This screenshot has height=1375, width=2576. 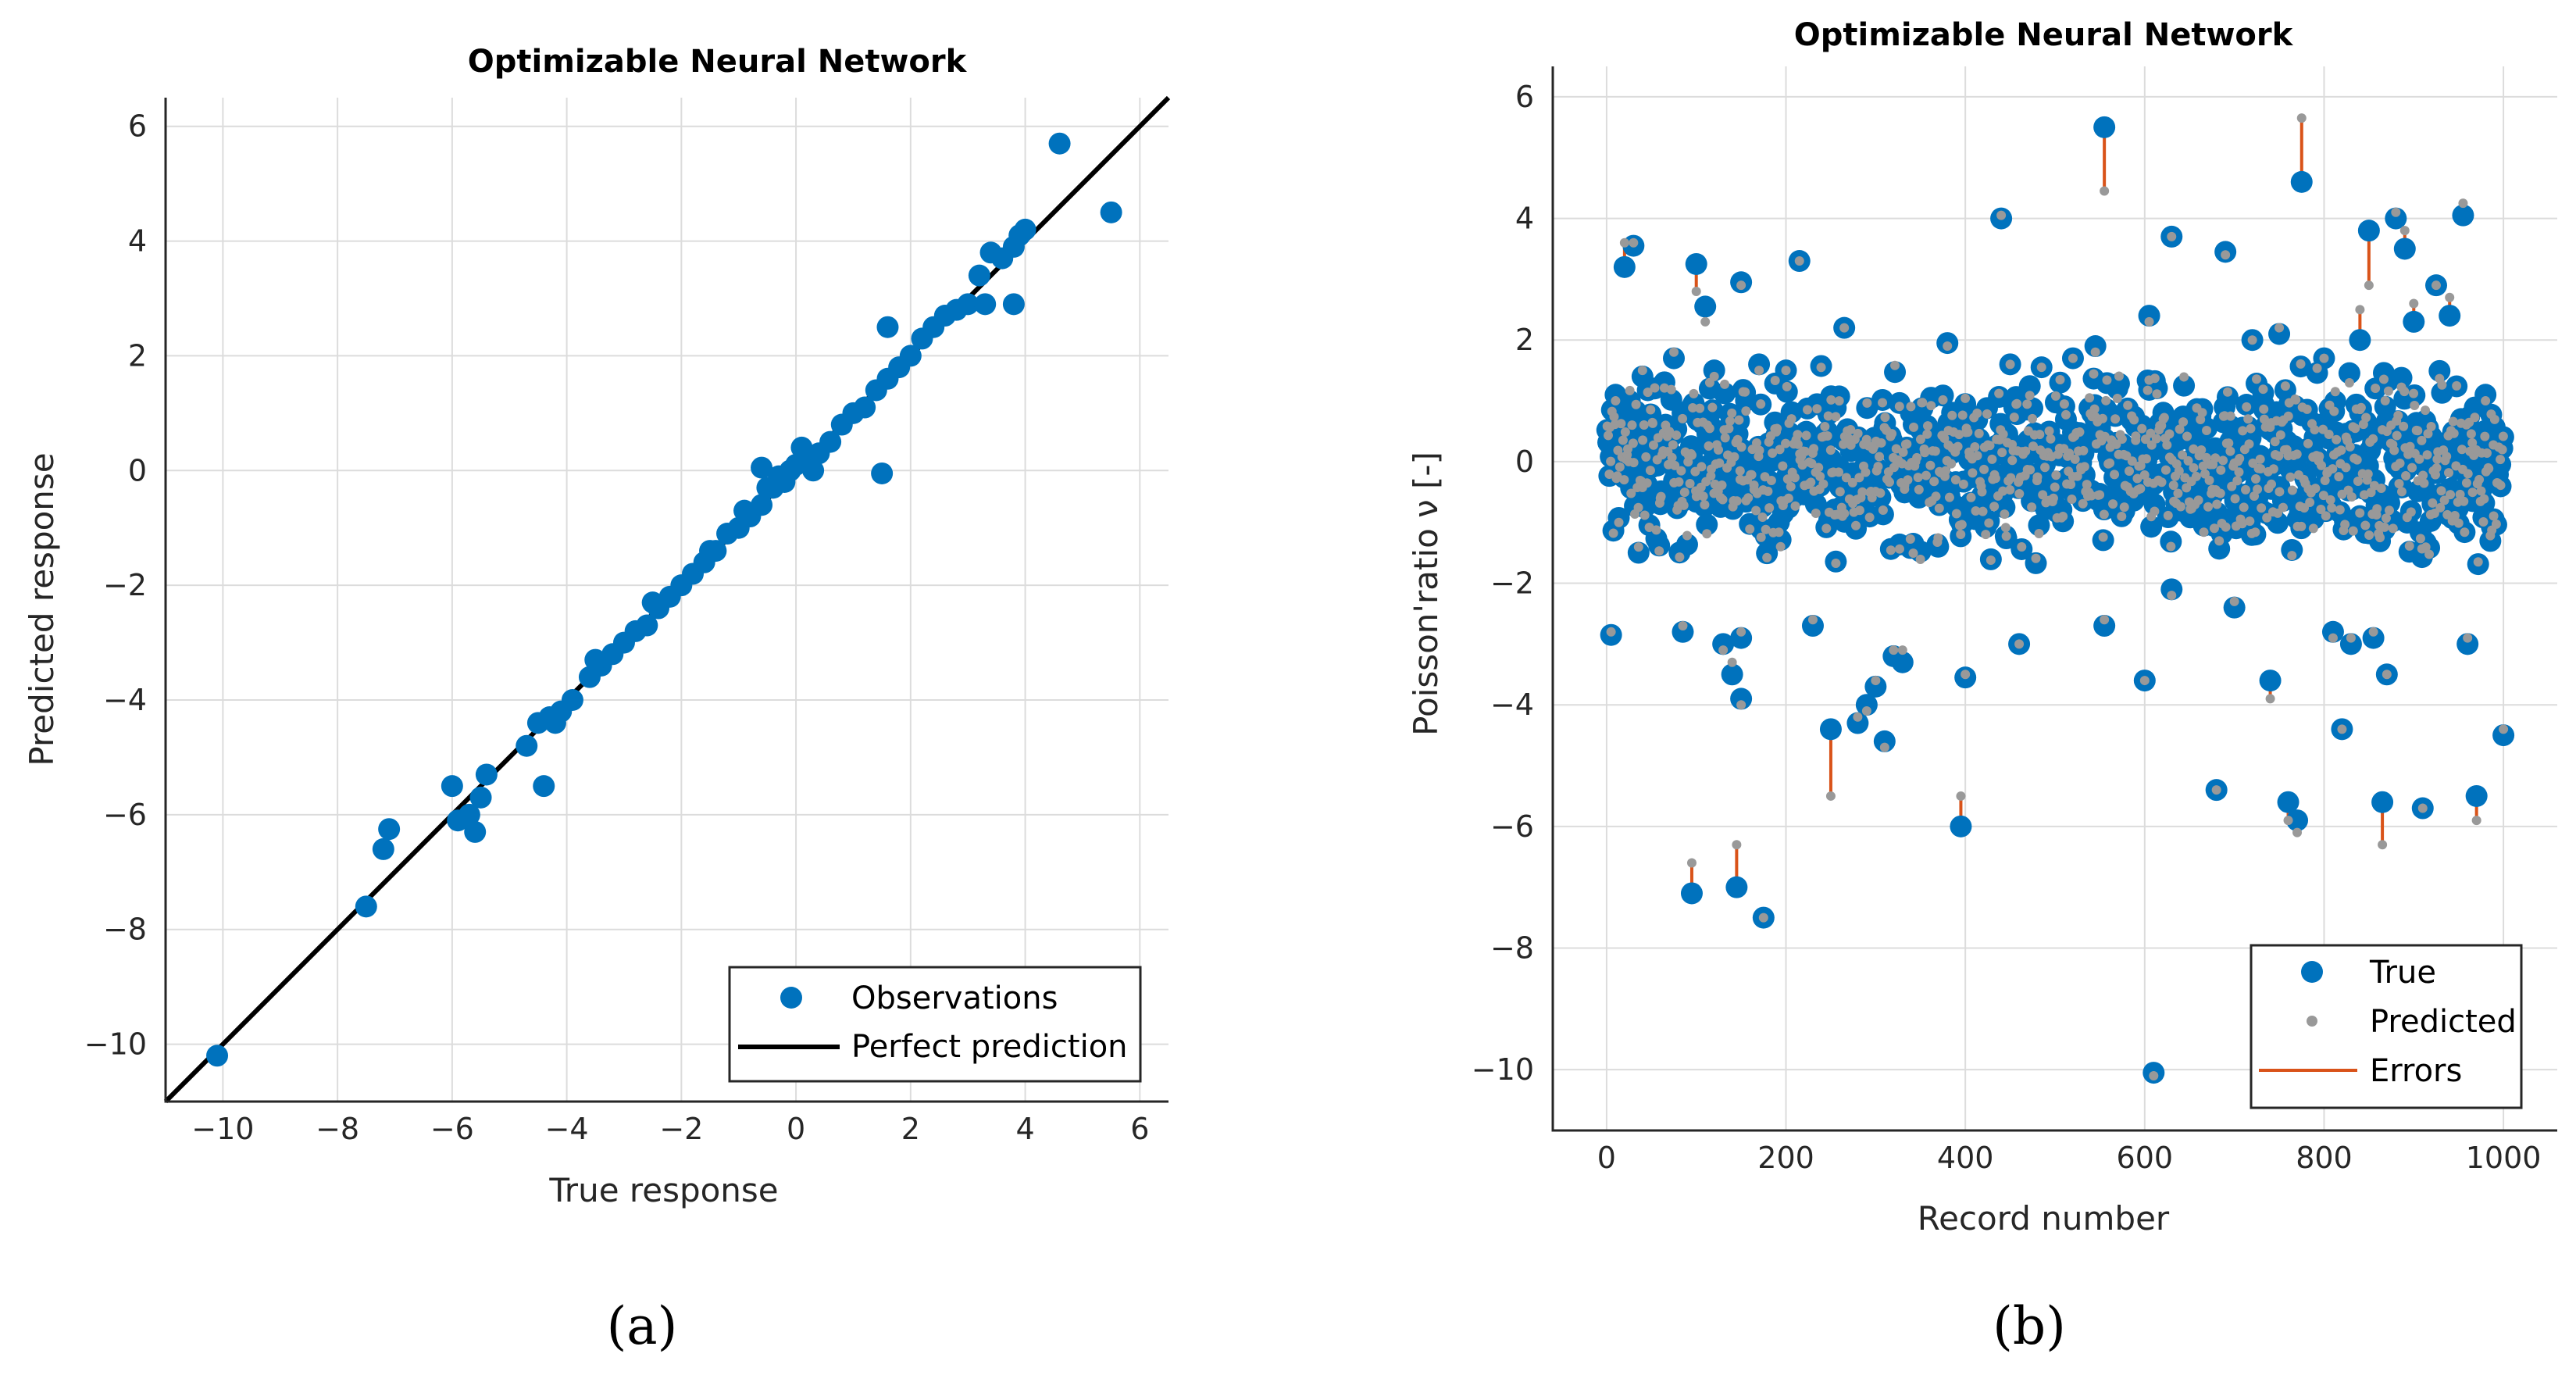 I want to click on chart-b-xlabel: Record number, so click(x=2044, y=1218).